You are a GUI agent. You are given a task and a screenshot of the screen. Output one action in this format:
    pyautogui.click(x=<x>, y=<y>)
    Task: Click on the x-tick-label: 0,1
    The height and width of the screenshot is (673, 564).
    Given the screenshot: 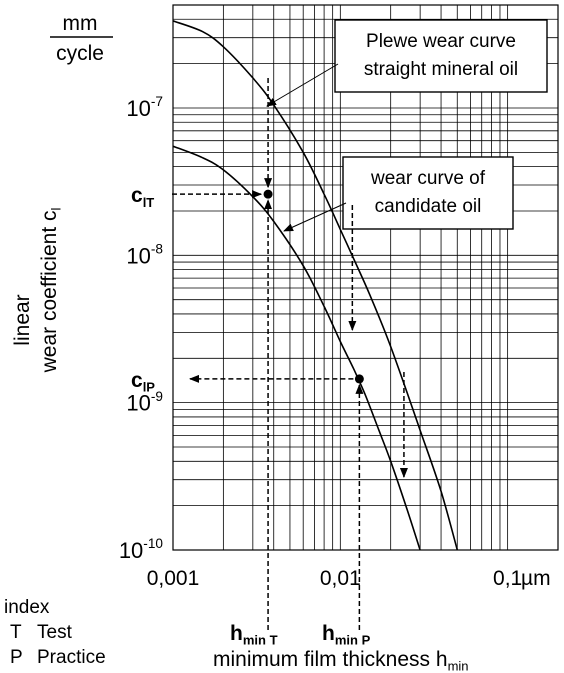 What is the action you would take?
    pyautogui.click(x=507, y=578)
    